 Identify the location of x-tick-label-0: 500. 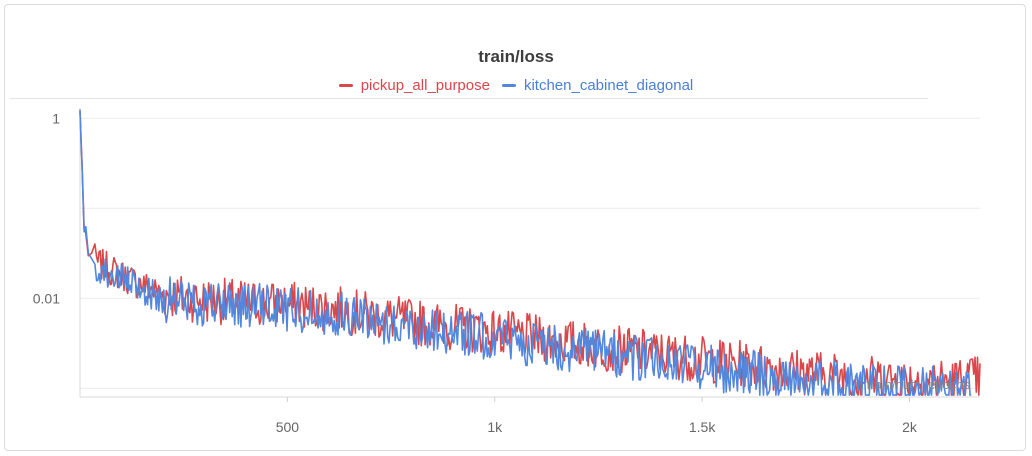
(288, 427).